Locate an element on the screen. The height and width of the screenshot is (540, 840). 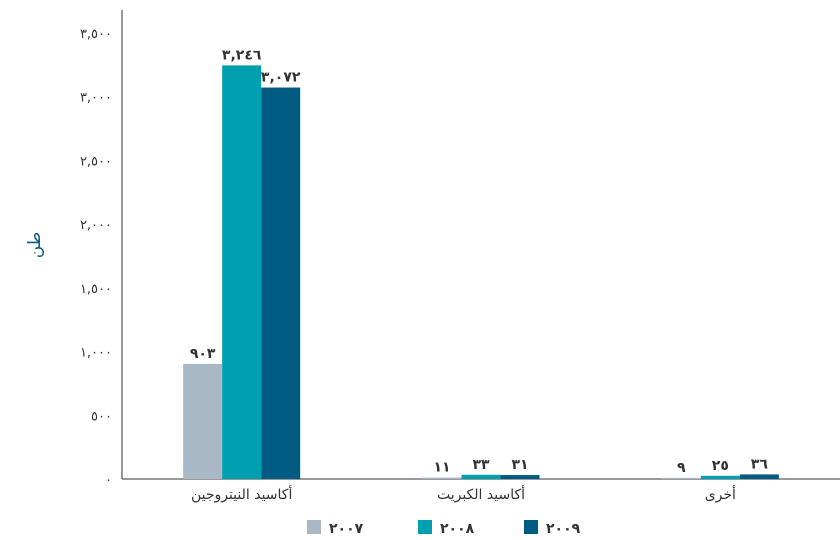
y-tick-label: ٢,٠٠٠ is located at coordinates (96, 225).